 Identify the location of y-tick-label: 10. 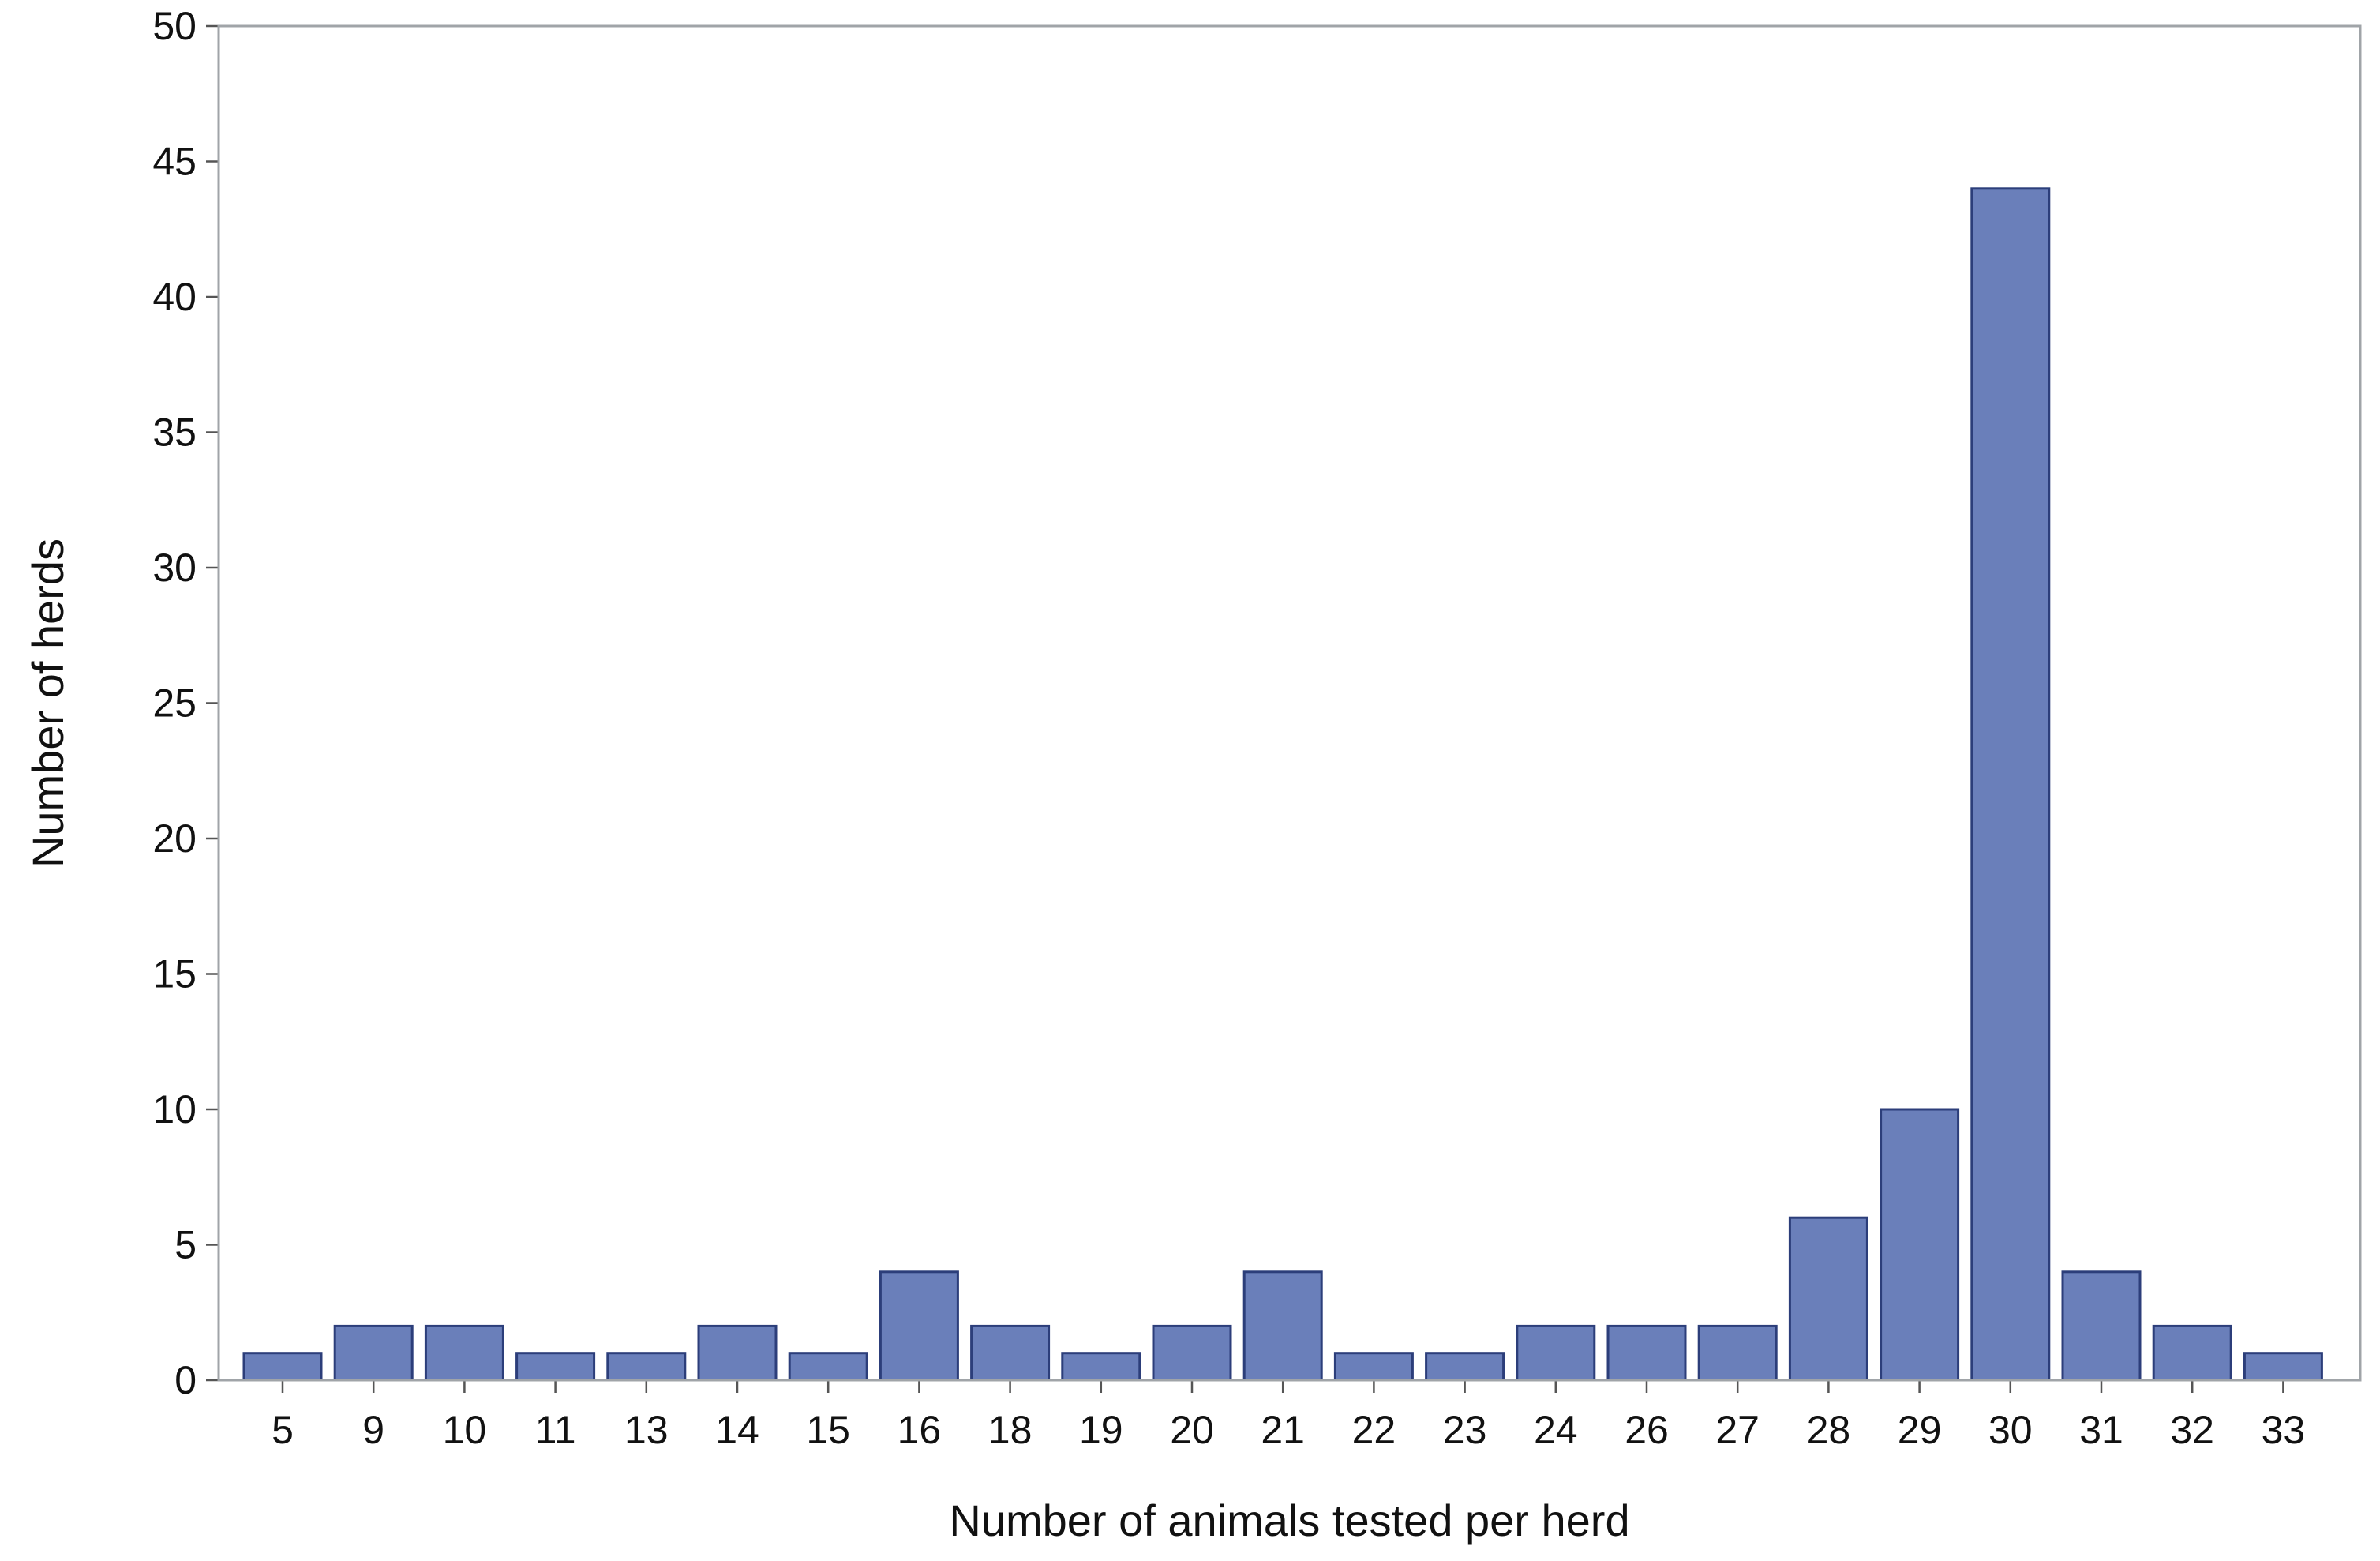
(174, 1109).